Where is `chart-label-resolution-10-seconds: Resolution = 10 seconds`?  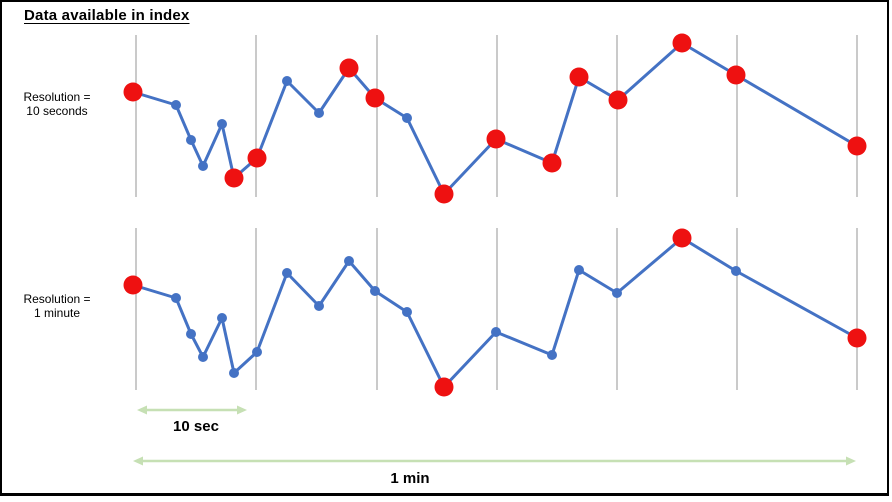 chart-label-resolution-10-seconds: Resolution = 10 seconds is located at coordinates (57, 104).